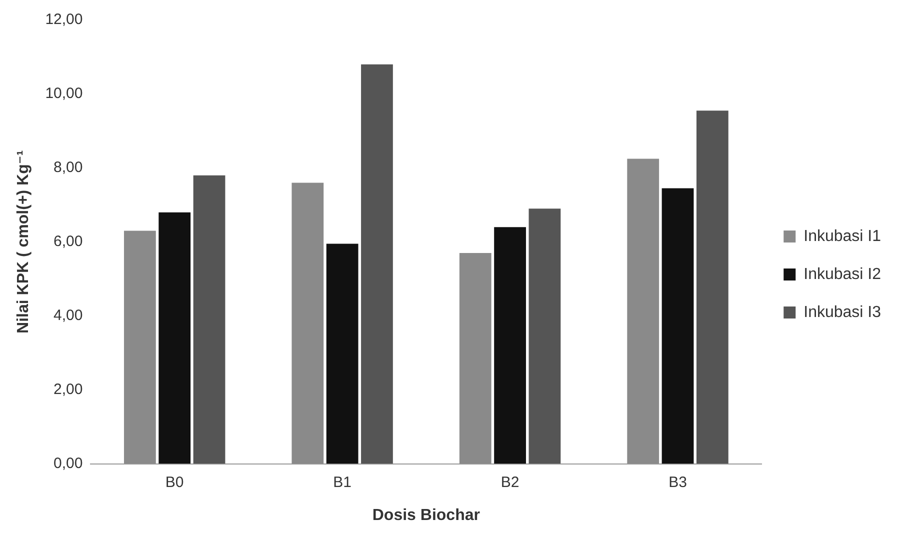 This screenshot has height=539, width=911. Describe the element at coordinates (426, 515) in the screenshot. I see `x-axis-title: Dosis Biochar` at that location.